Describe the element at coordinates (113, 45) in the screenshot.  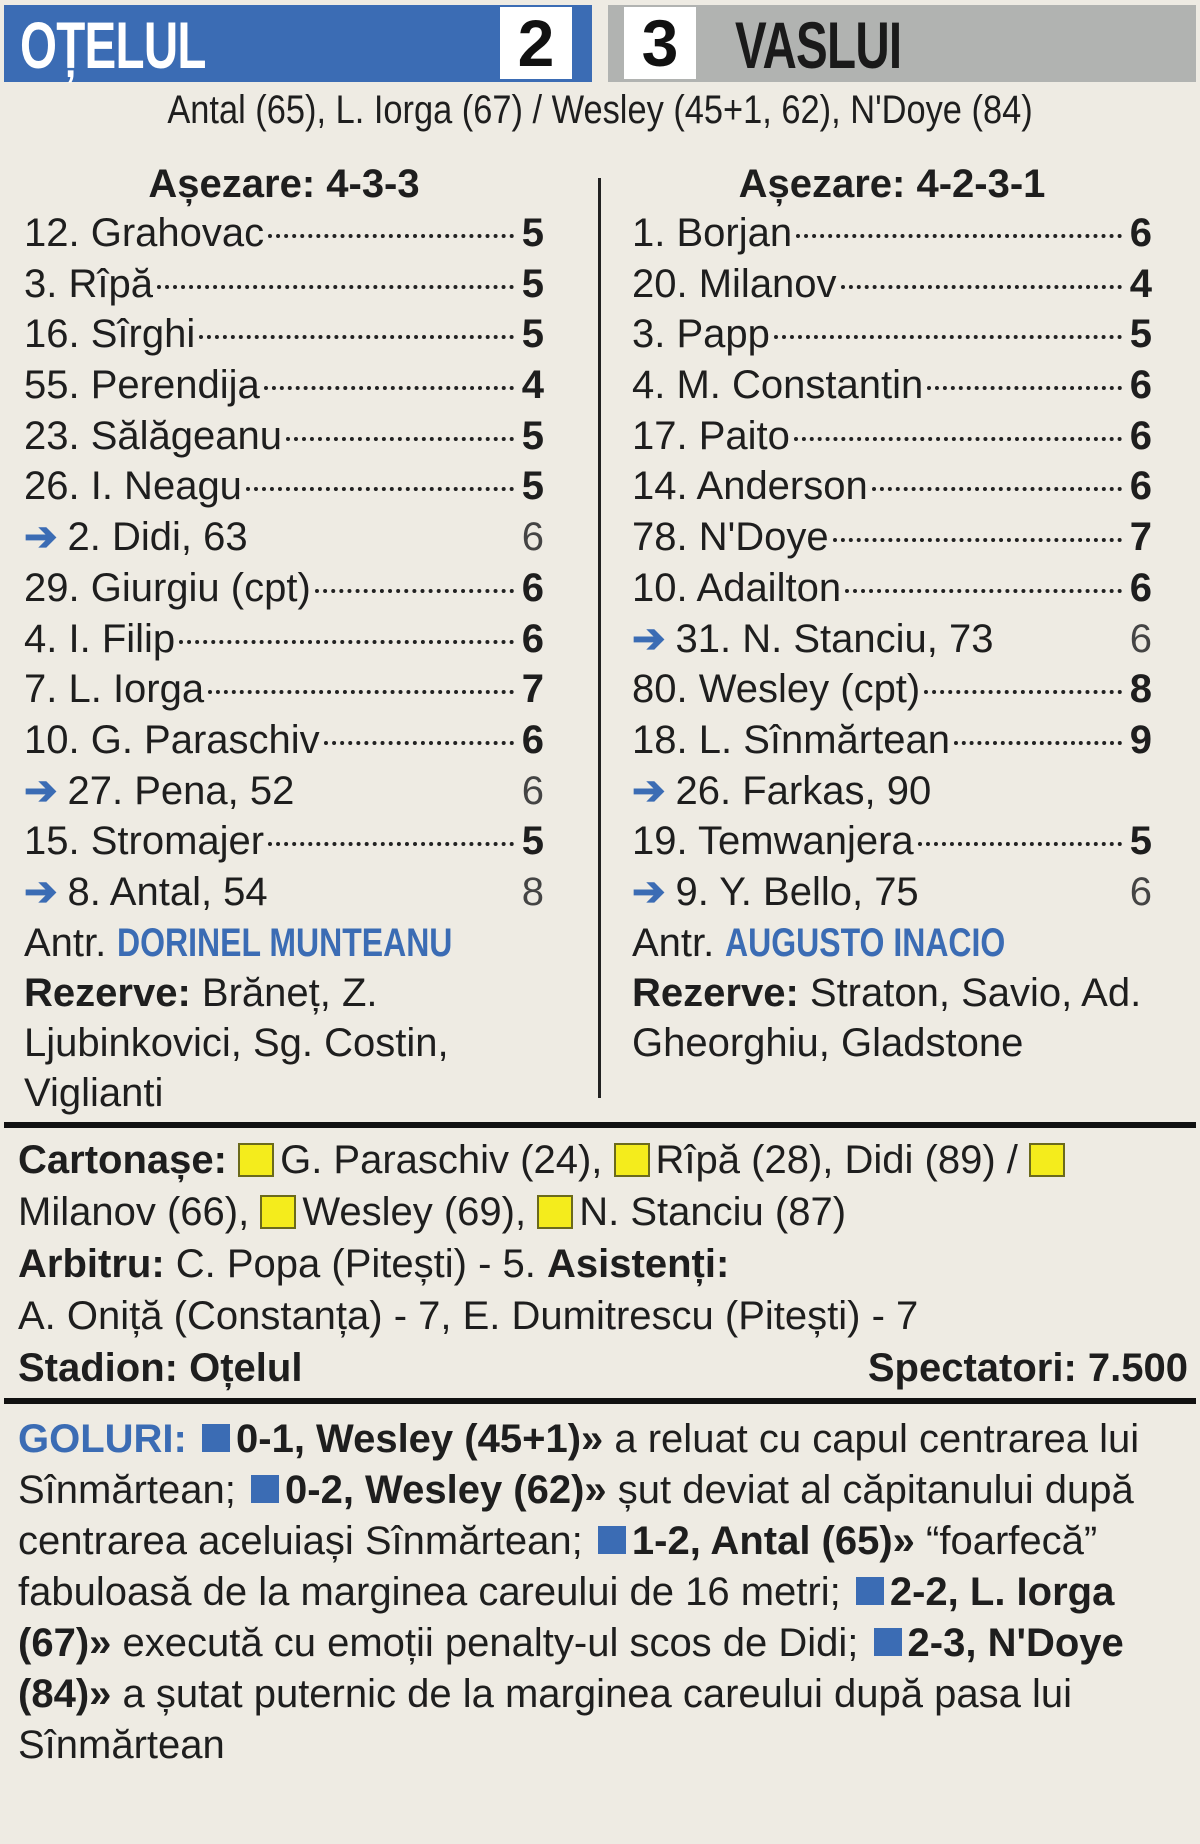
I see `home-team-name: OȚELUL` at that location.